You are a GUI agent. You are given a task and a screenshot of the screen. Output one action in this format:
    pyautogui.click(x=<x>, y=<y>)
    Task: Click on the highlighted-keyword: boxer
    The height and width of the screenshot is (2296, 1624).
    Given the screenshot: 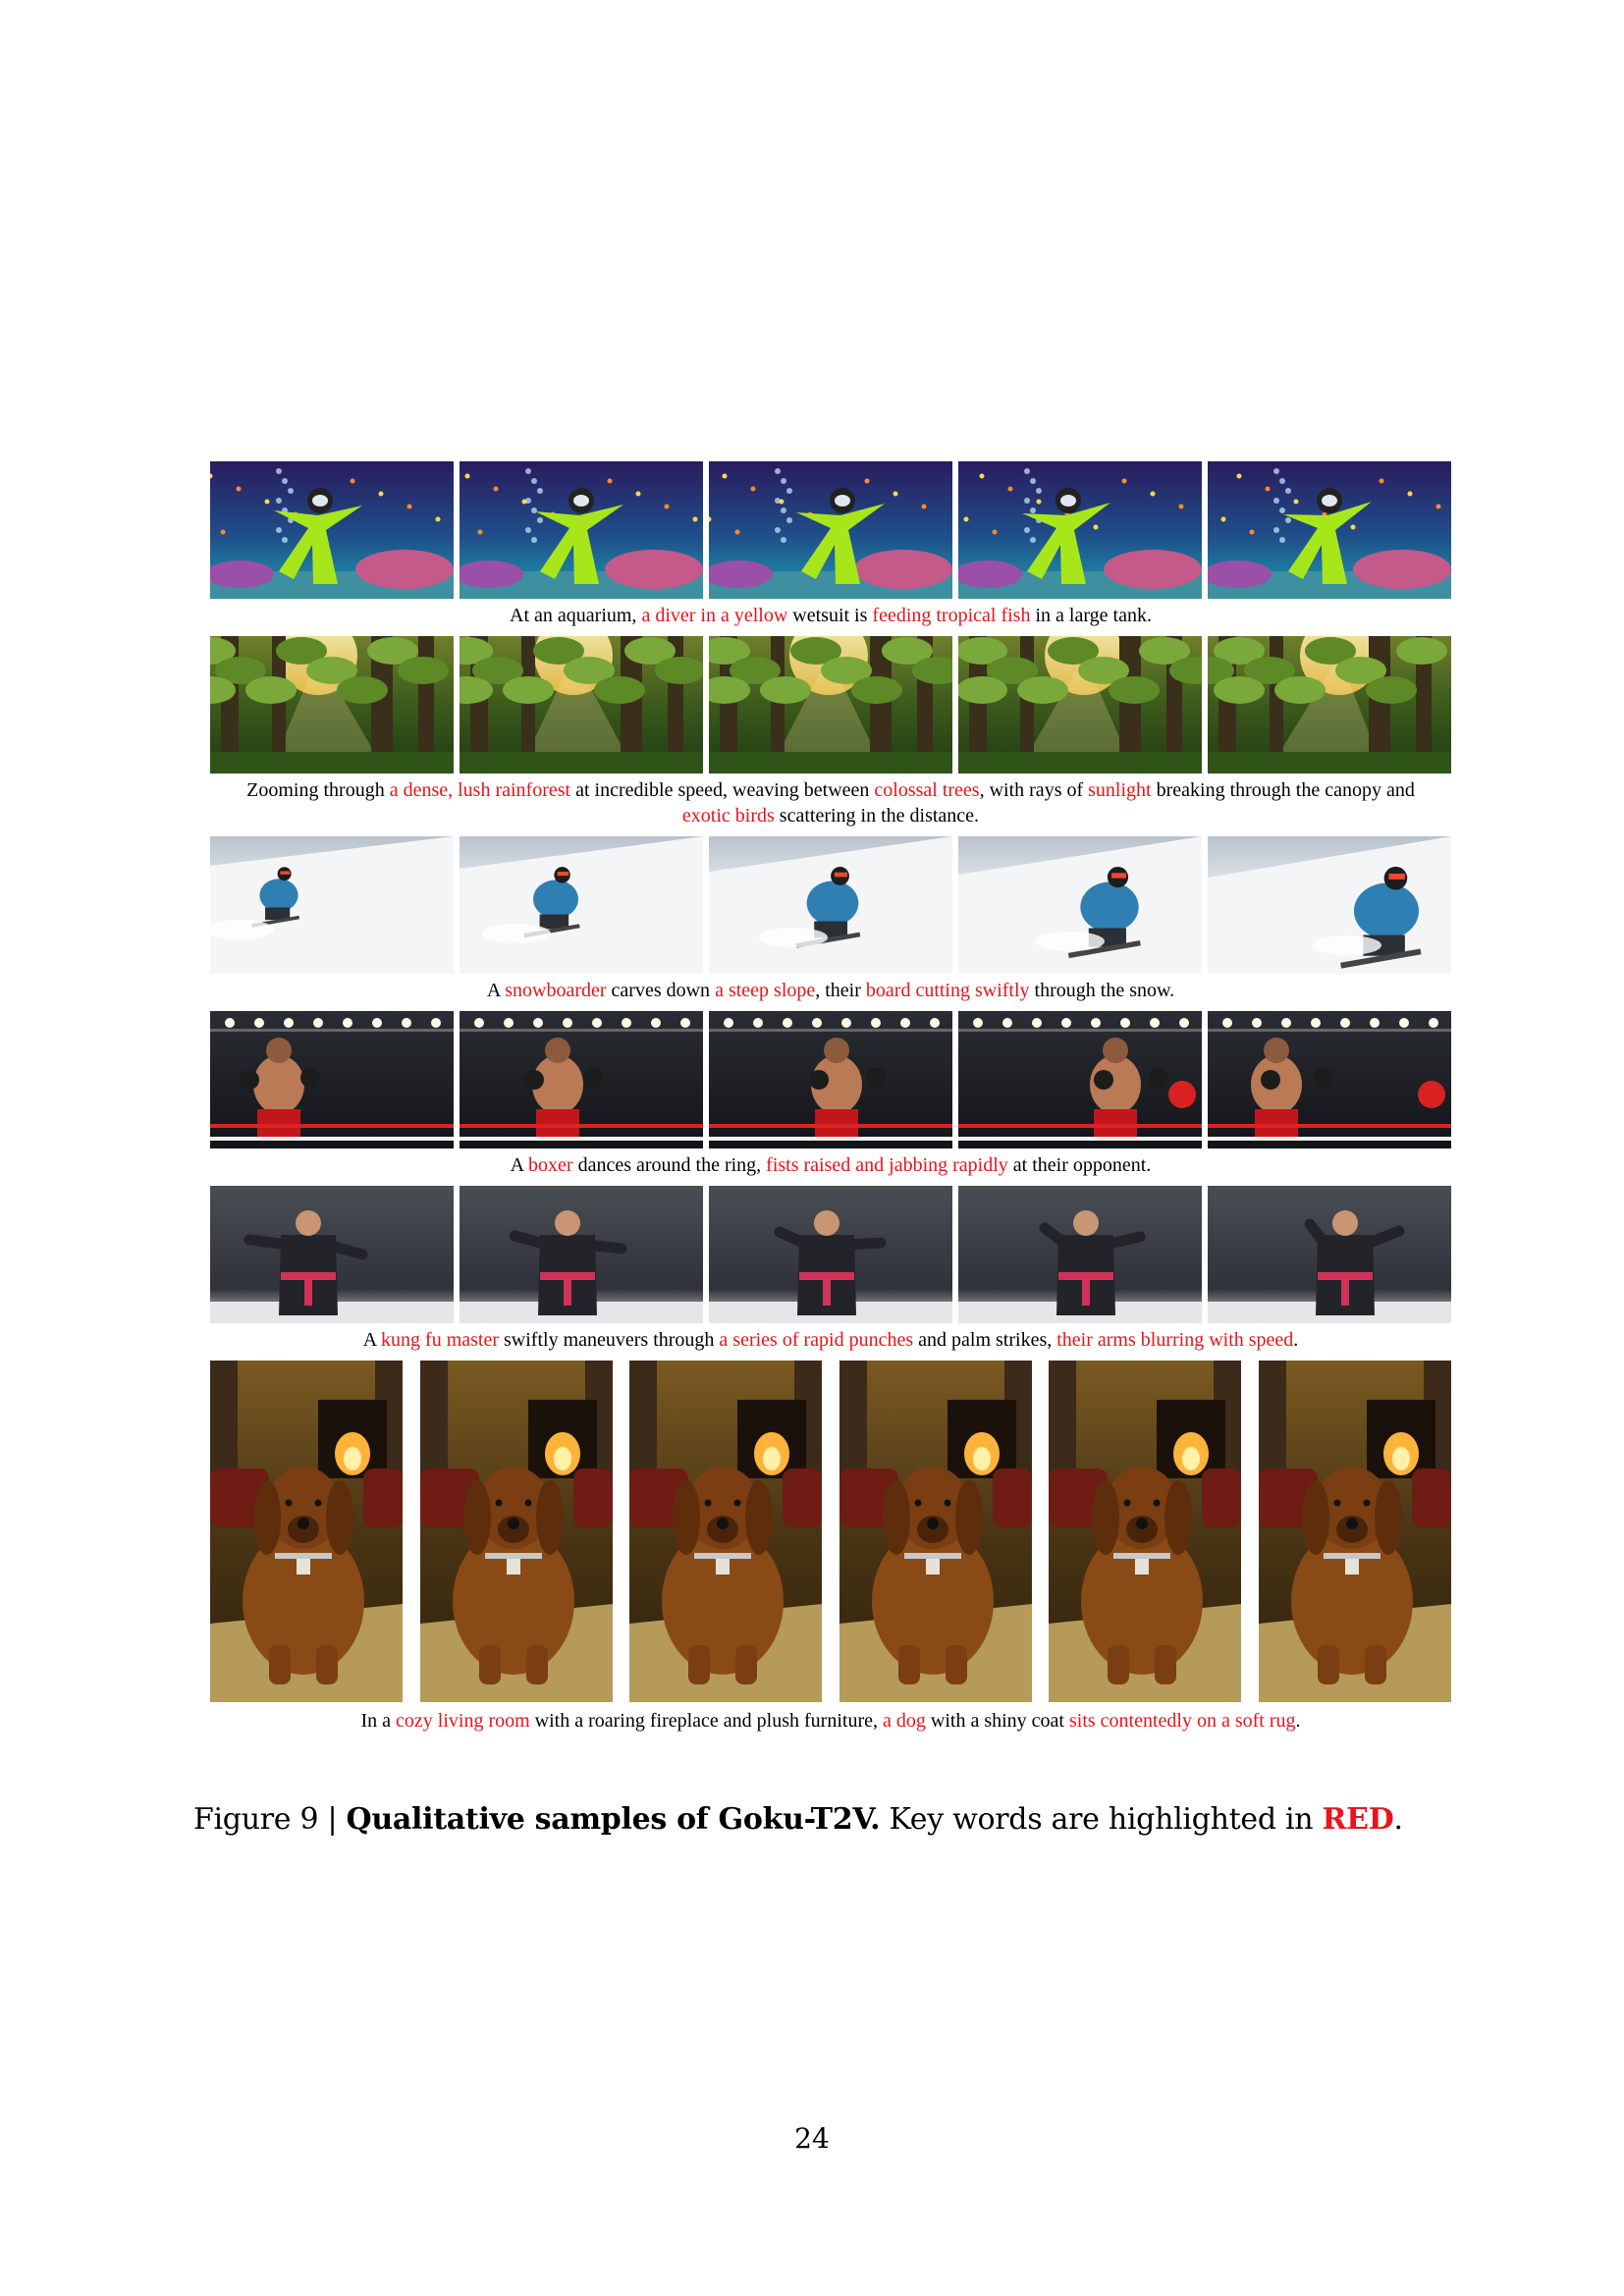 What is the action you would take?
    pyautogui.click(x=550, y=1165)
    